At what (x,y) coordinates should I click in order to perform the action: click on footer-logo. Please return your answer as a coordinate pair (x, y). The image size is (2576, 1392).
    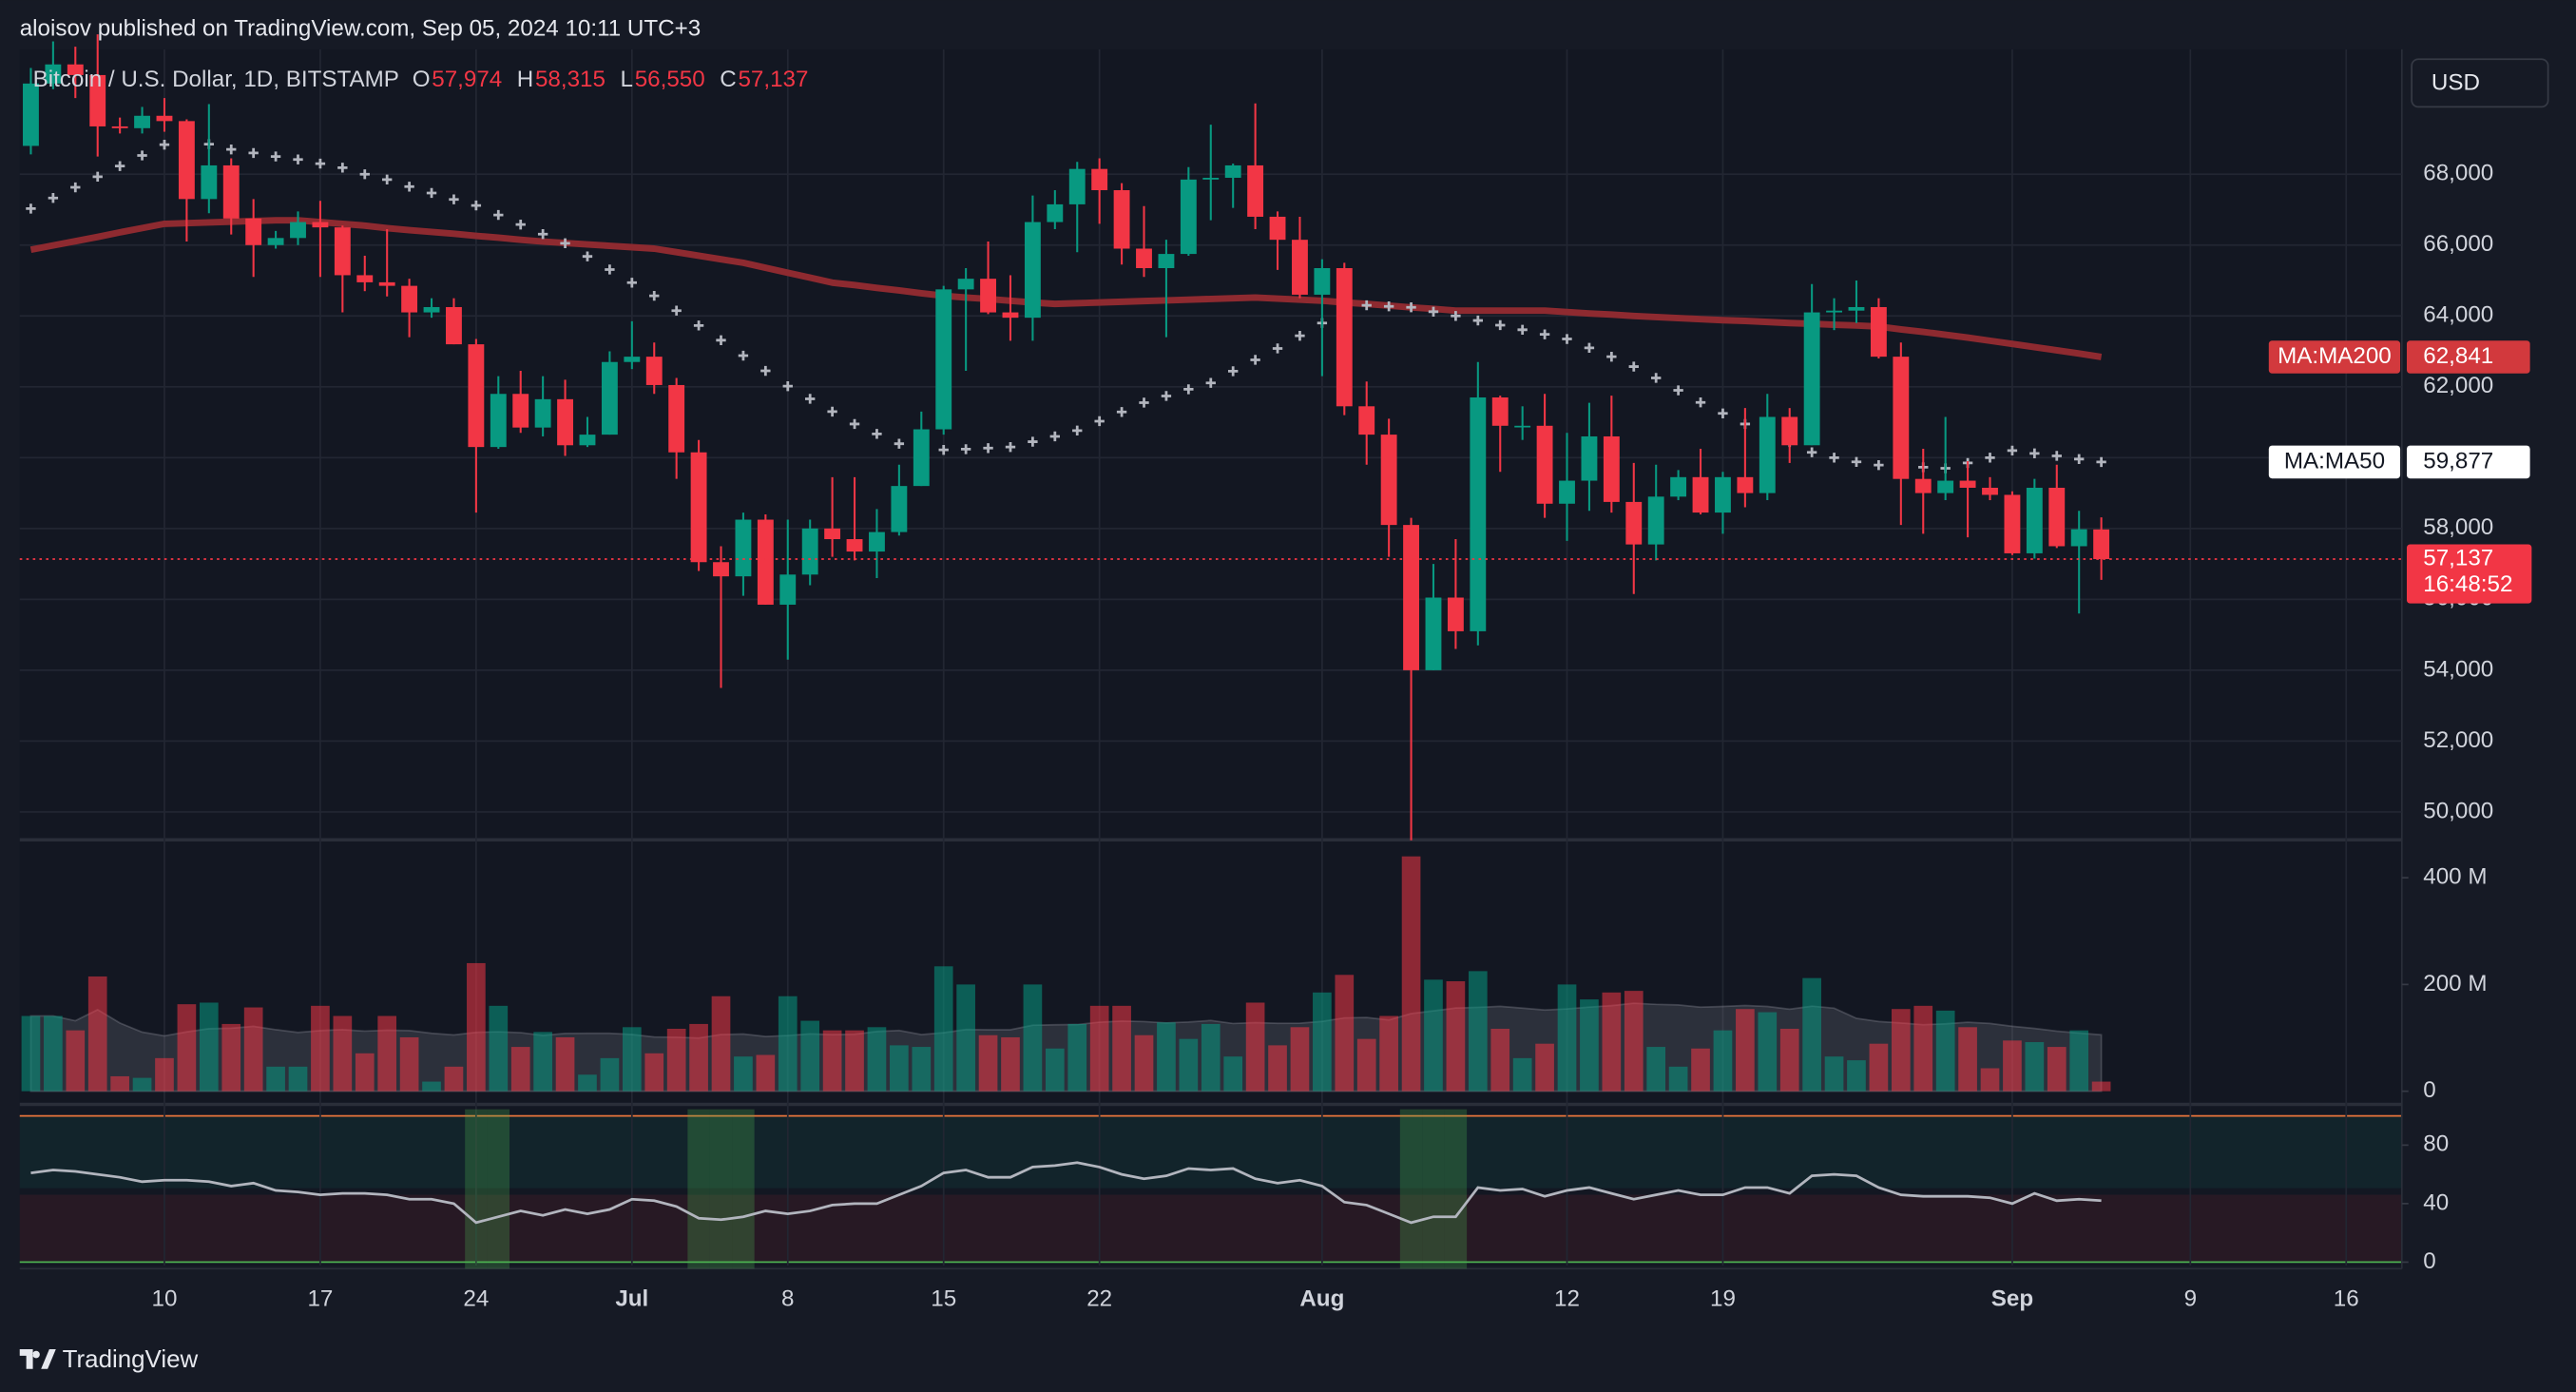
    Looking at the image, I should click on (38, 1359).